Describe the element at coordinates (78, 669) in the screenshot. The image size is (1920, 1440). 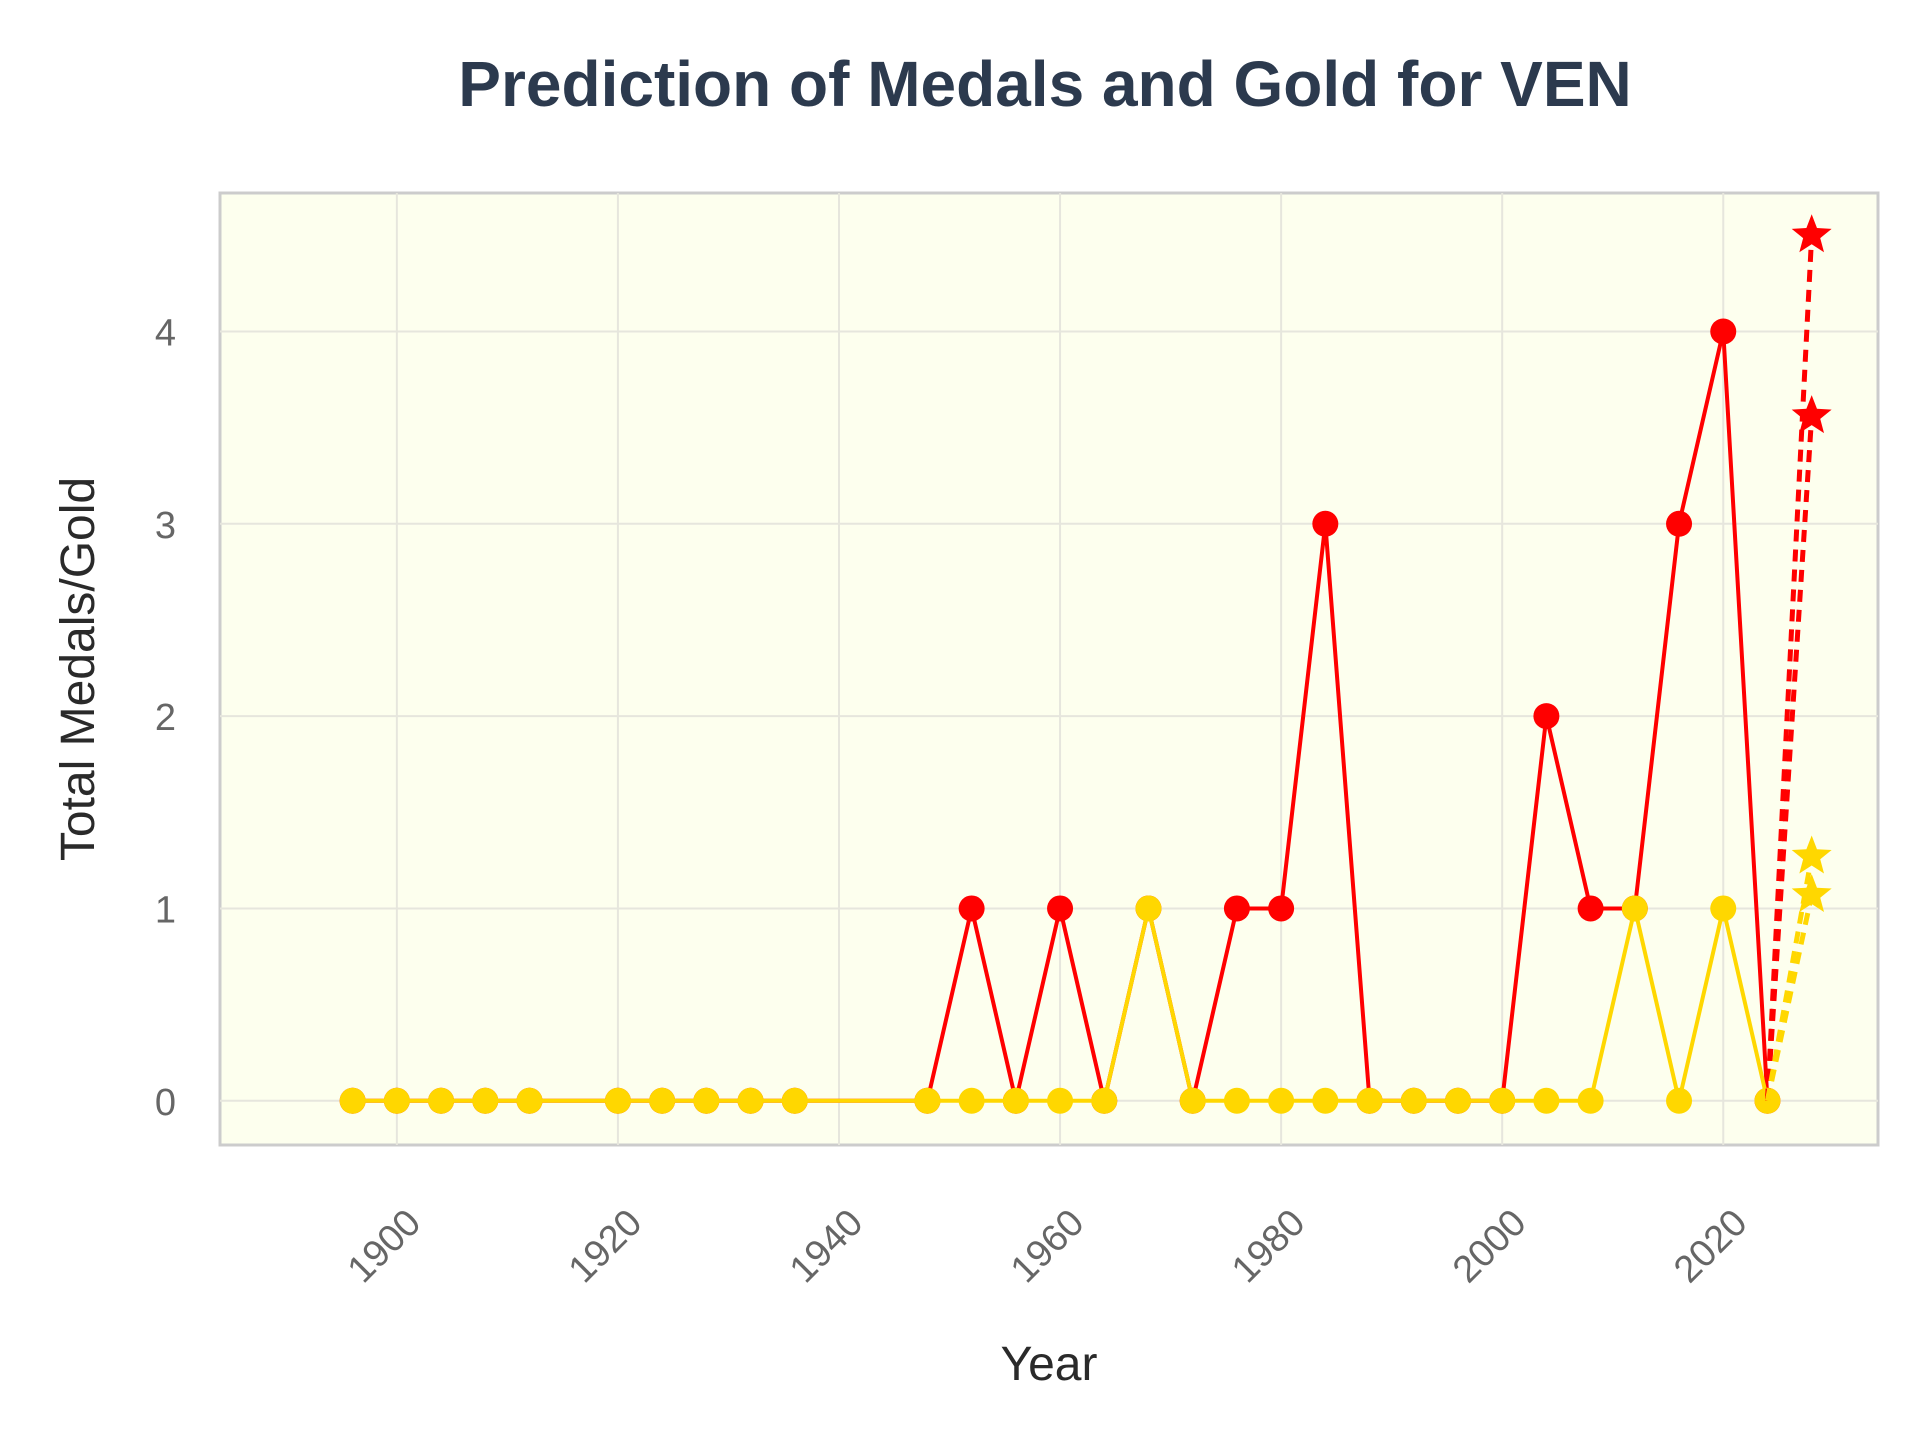
I see `y-axis-label: Total Medals/Gold` at that location.